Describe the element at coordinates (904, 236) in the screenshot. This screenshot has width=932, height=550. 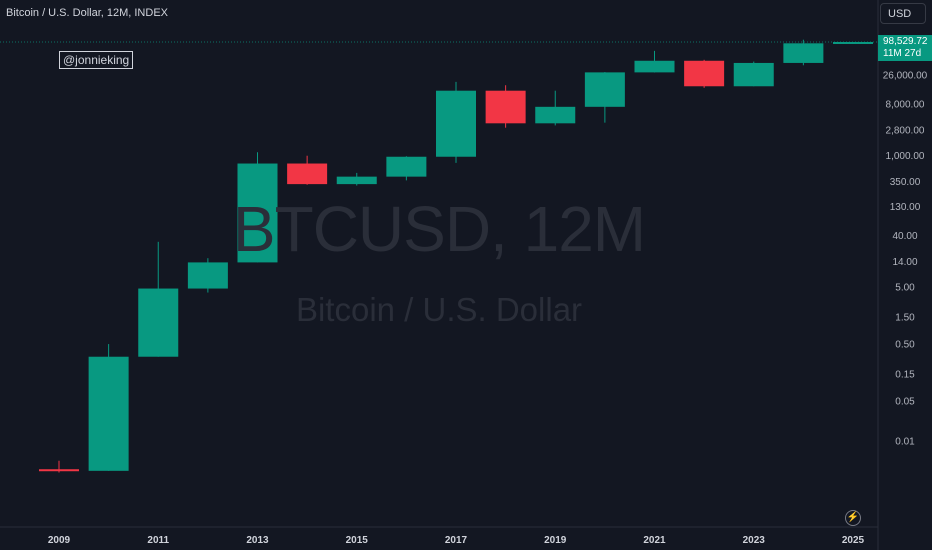
I see `y-tick-label: 40.00` at that location.